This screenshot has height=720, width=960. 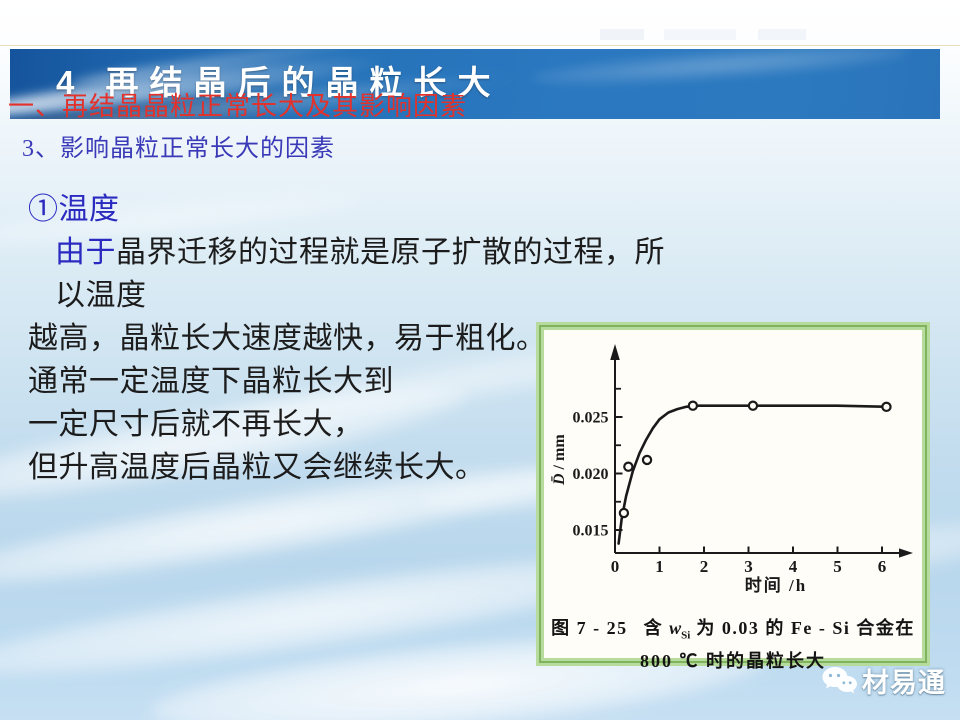 I want to click on svg-text: 3, so click(x=748, y=566).